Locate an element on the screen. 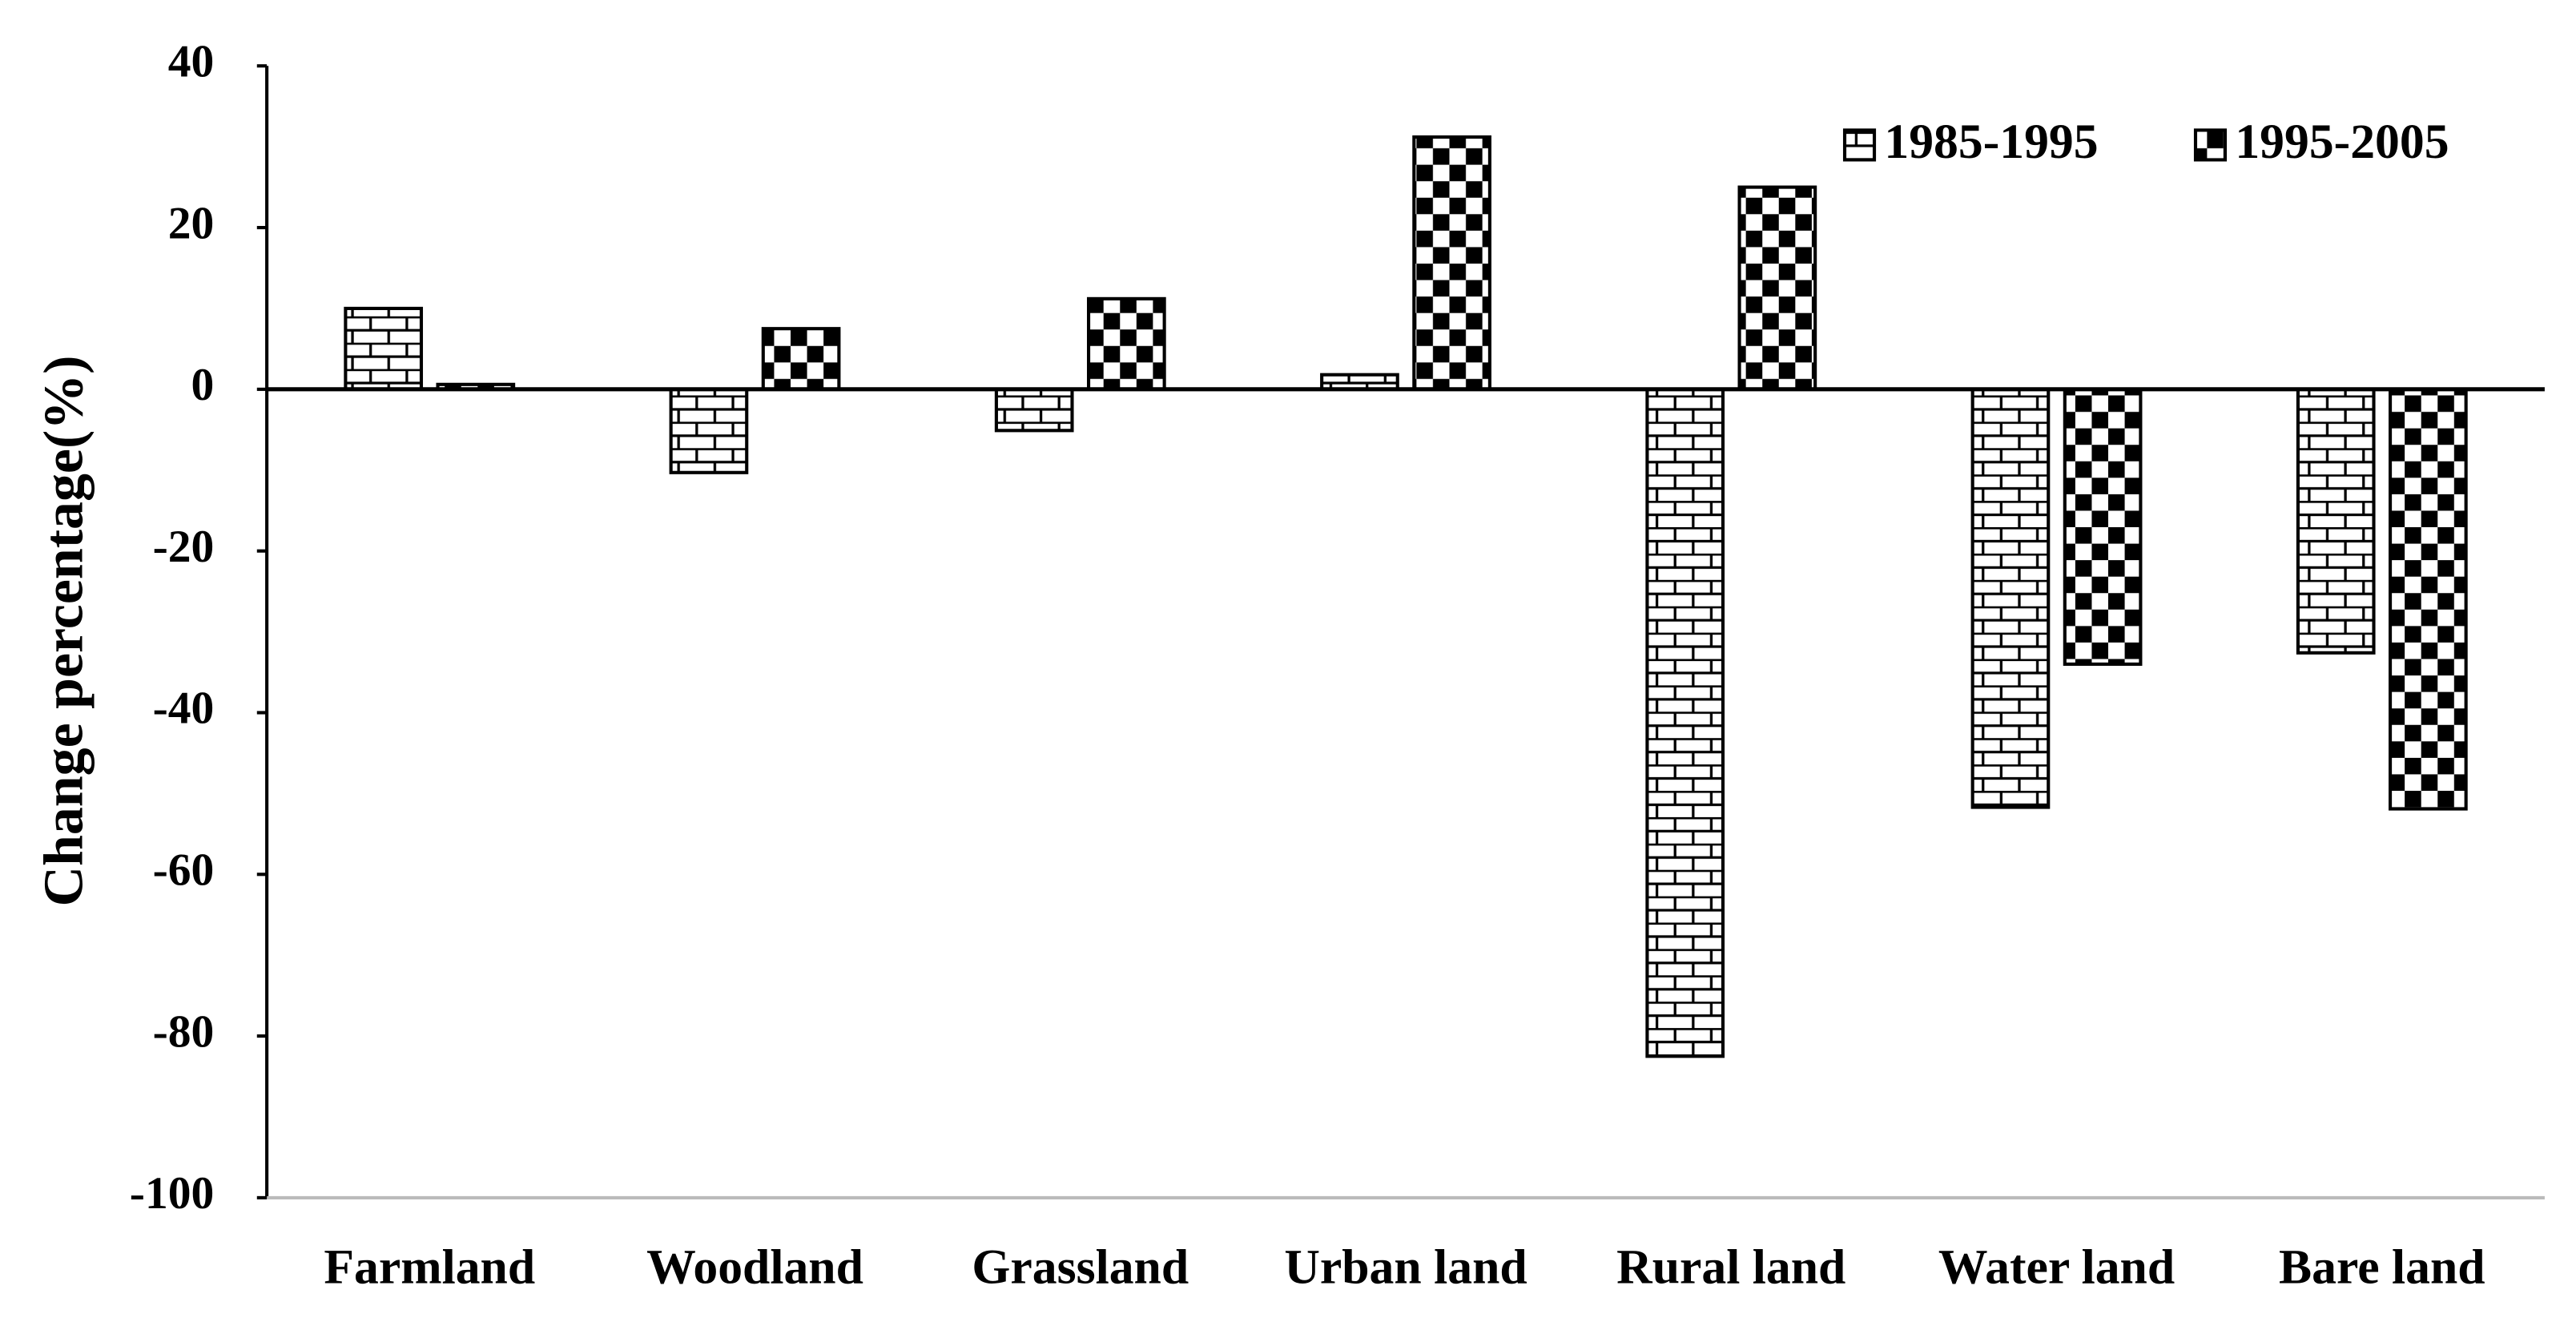 The image size is (2576, 1318). y-tick-label: 40 is located at coordinates (191, 62).